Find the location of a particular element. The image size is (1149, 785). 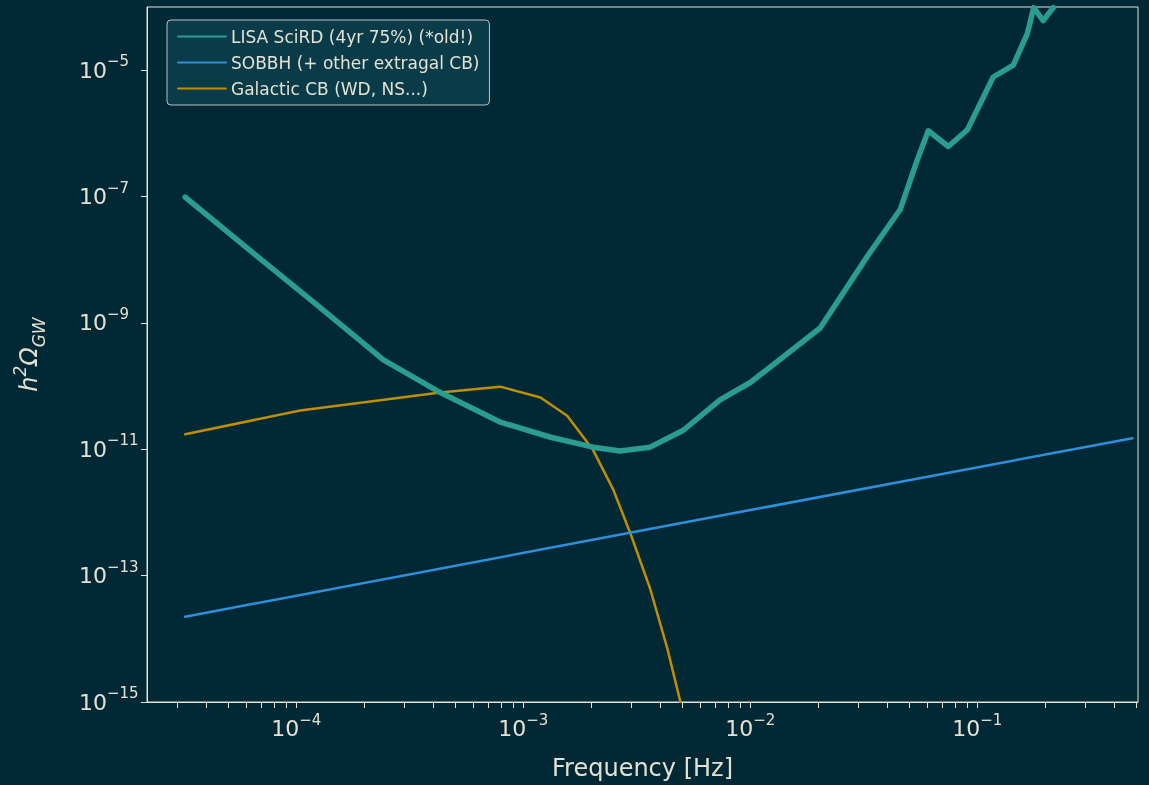

legend-label: SOBBH (+ other extragal CB) is located at coordinates (355, 62).